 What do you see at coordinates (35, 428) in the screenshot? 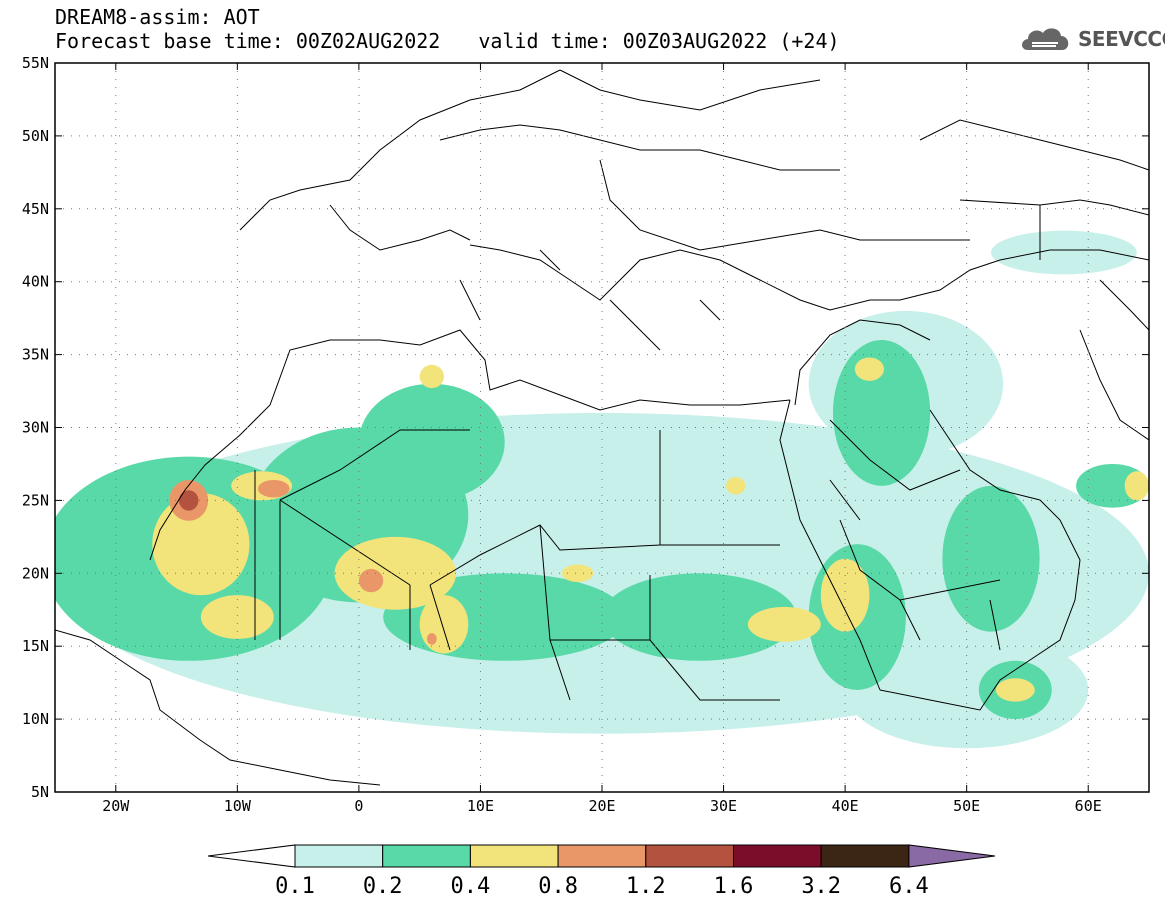
I see `lat-tick-label: 30N` at bounding box center [35, 428].